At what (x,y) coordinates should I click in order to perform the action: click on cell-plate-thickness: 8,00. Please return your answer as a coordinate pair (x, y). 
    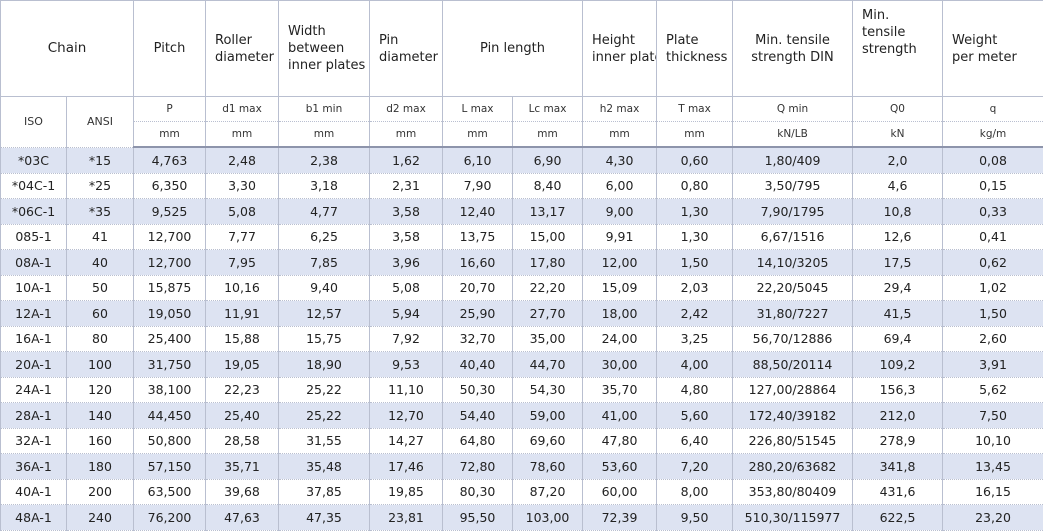
    Looking at the image, I should click on (695, 492).